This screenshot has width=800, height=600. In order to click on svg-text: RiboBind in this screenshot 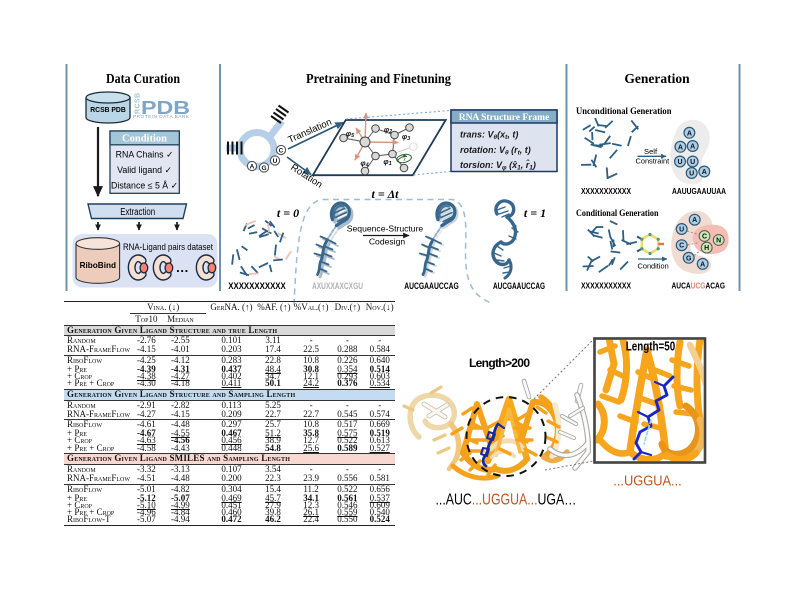, I will do `click(98, 265)`.